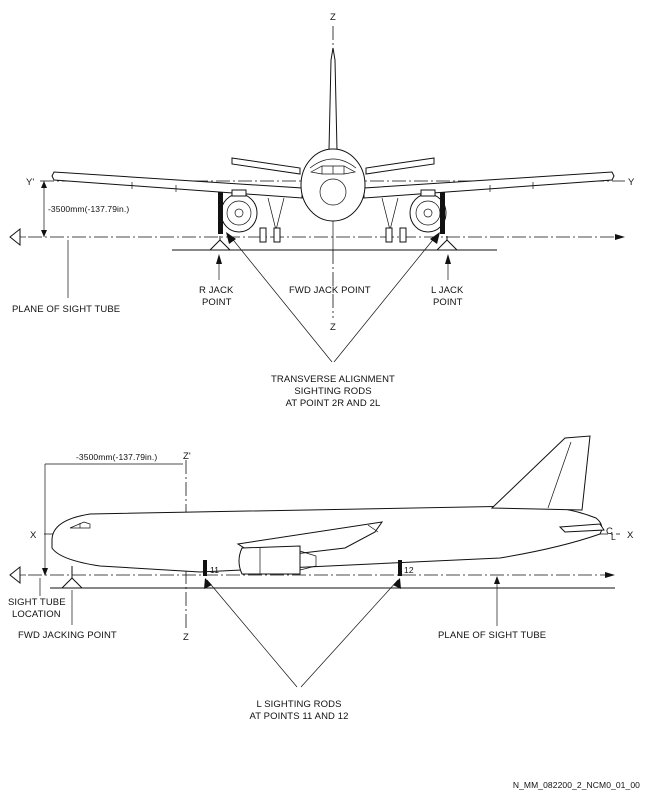 This screenshot has width=648, height=792. What do you see at coordinates (266, 166) in the screenshot?
I see `front-left-stabilizer` at bounding box center [266, 166].